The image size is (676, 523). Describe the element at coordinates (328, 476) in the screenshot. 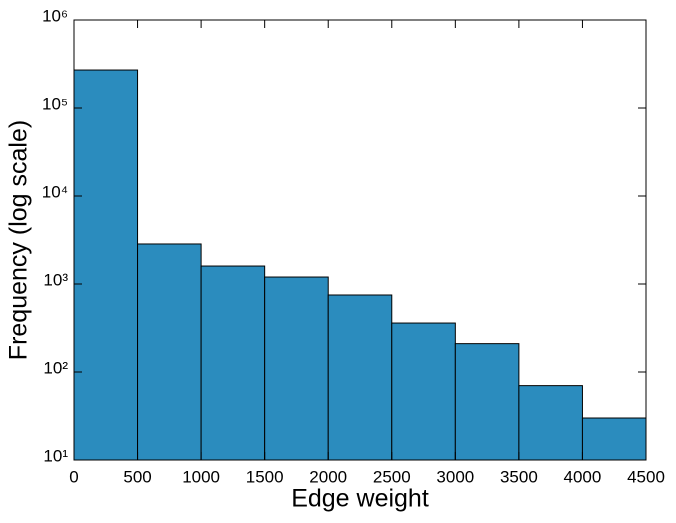

I see `x-tick-label: 2000` at that location.